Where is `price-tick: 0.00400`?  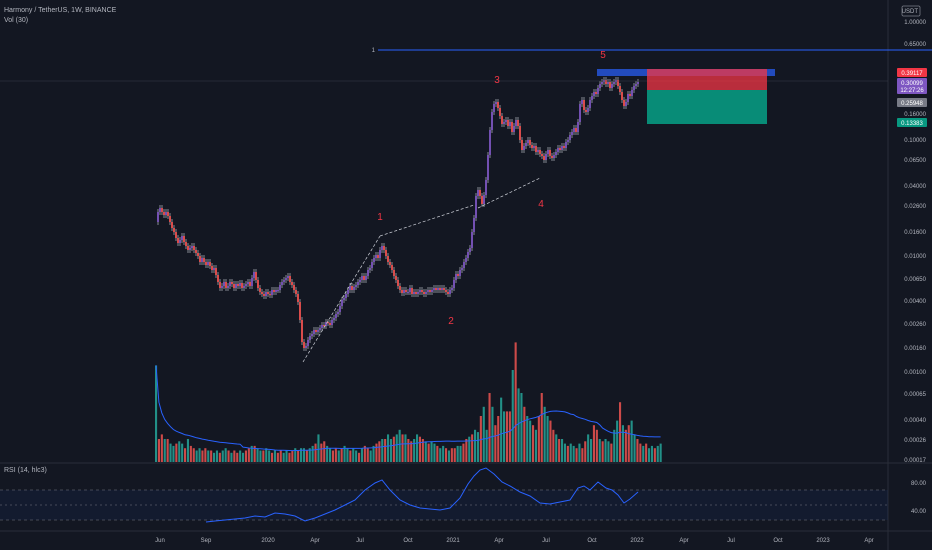
price-tick: 0.00400 is located at coordinates (915, 302).